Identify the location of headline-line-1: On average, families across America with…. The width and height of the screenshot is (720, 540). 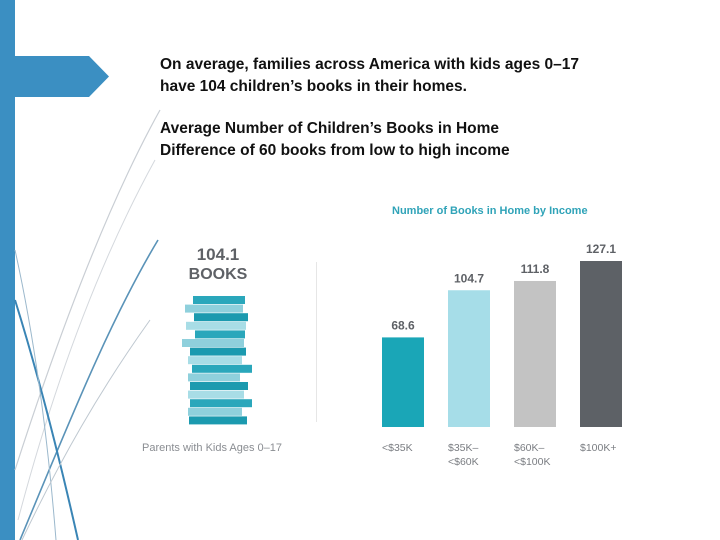
(370, 64).